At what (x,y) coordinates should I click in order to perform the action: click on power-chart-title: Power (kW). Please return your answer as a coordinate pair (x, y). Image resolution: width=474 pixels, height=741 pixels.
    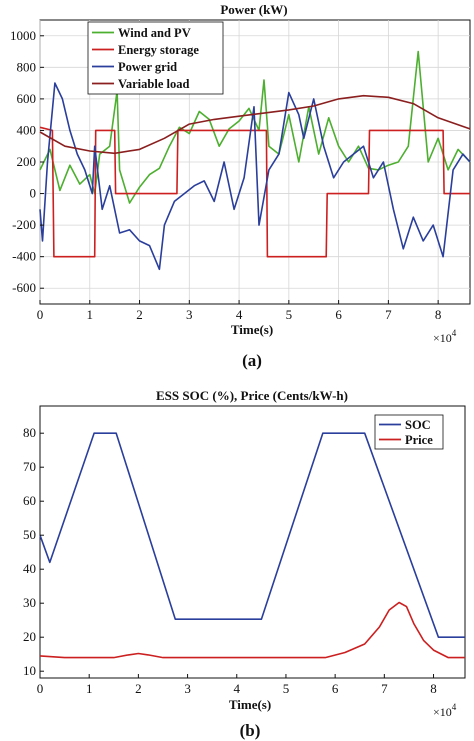
    Looking at the image, I should click on (253, 9).